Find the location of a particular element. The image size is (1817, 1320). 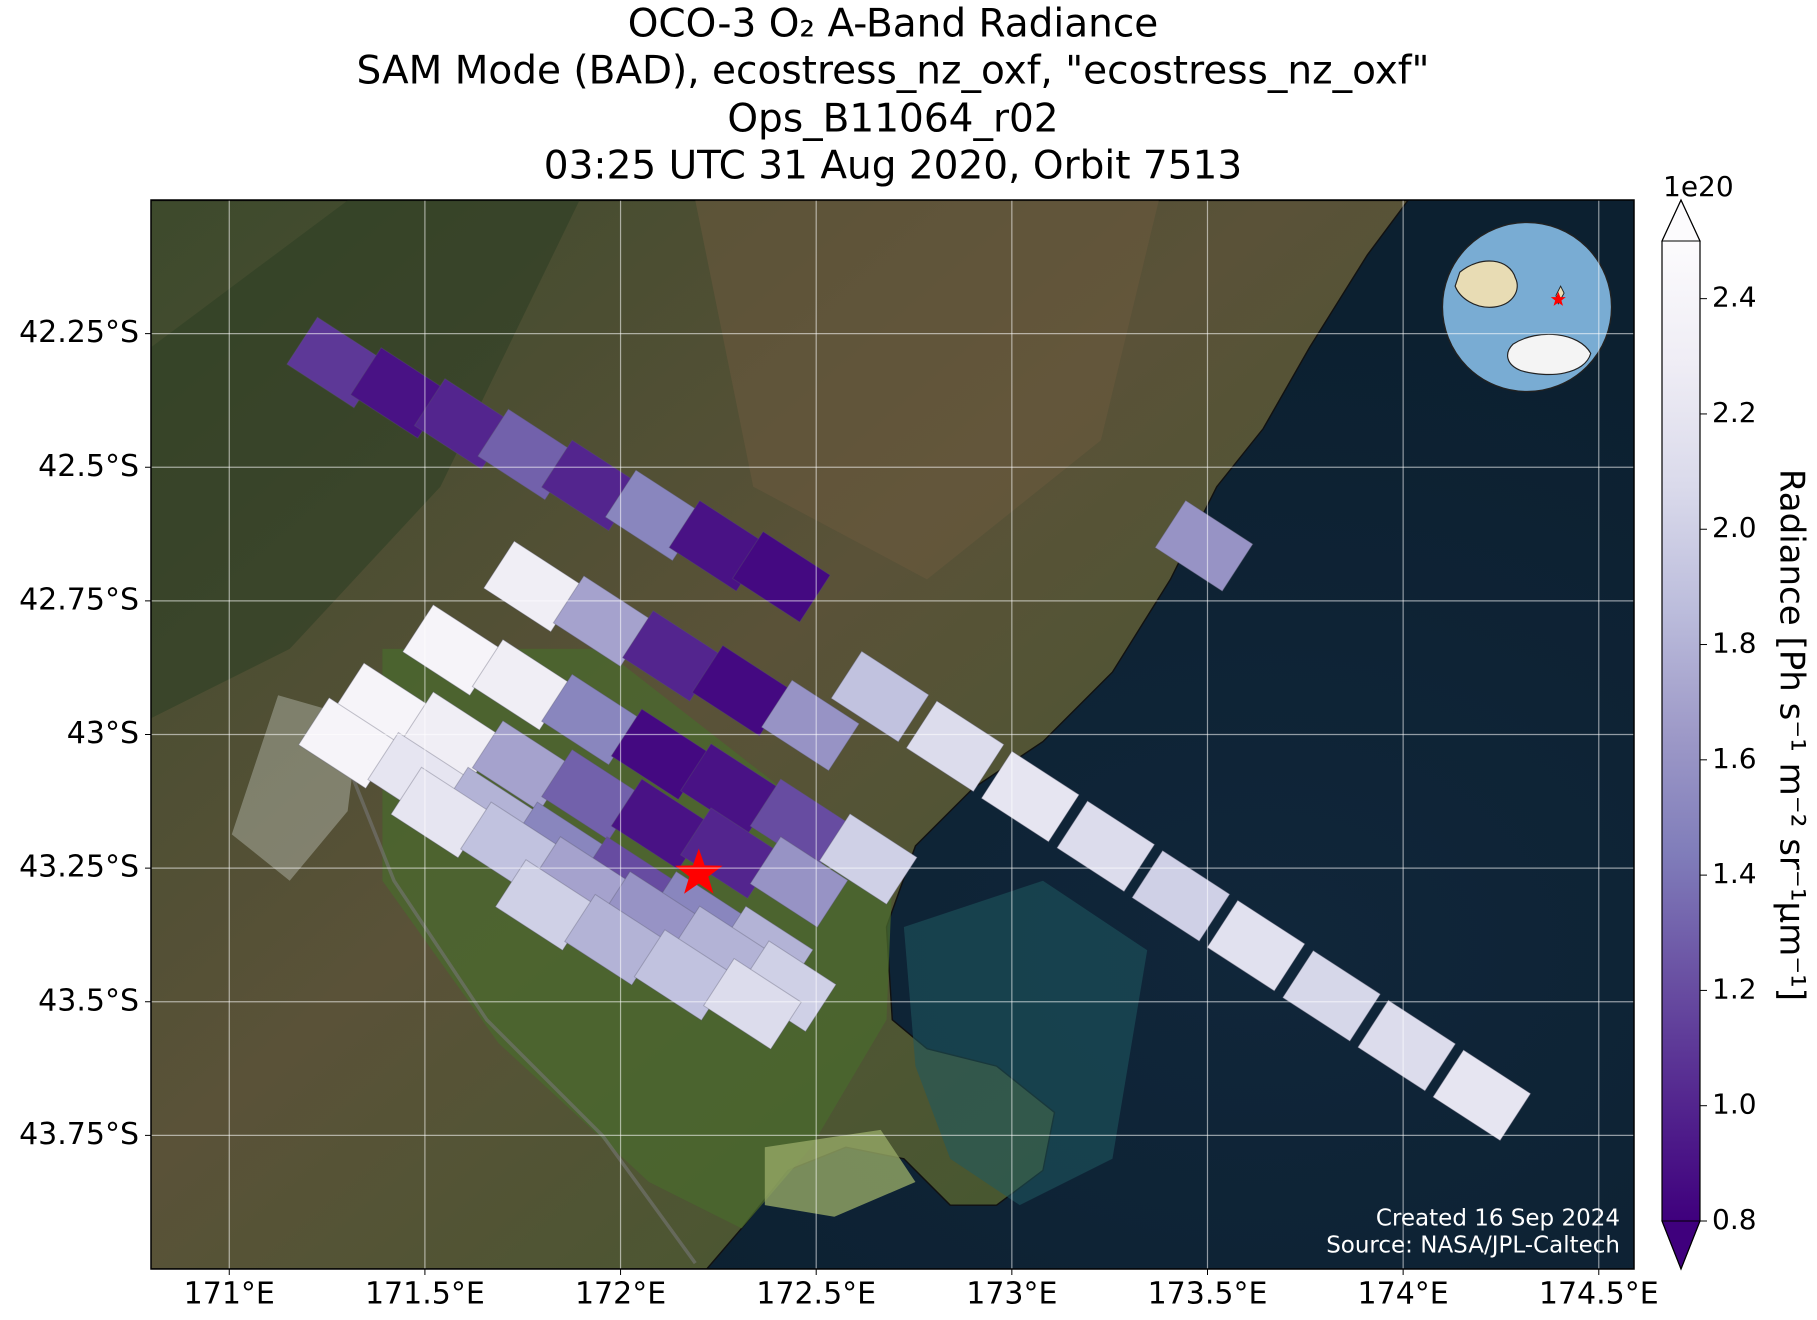

x-tick-label: 171°E is located at coordinates (229, 1294).